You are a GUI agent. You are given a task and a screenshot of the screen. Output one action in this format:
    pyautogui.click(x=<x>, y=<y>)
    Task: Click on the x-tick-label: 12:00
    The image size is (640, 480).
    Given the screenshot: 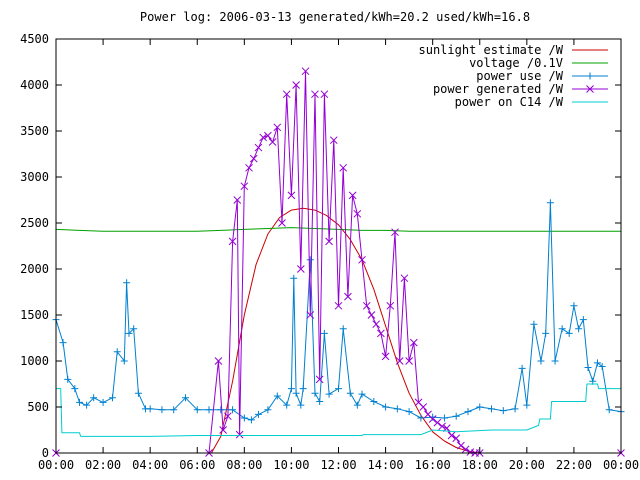 What is the action you would take?
    pyautogui.click(x=338, y=465)
    